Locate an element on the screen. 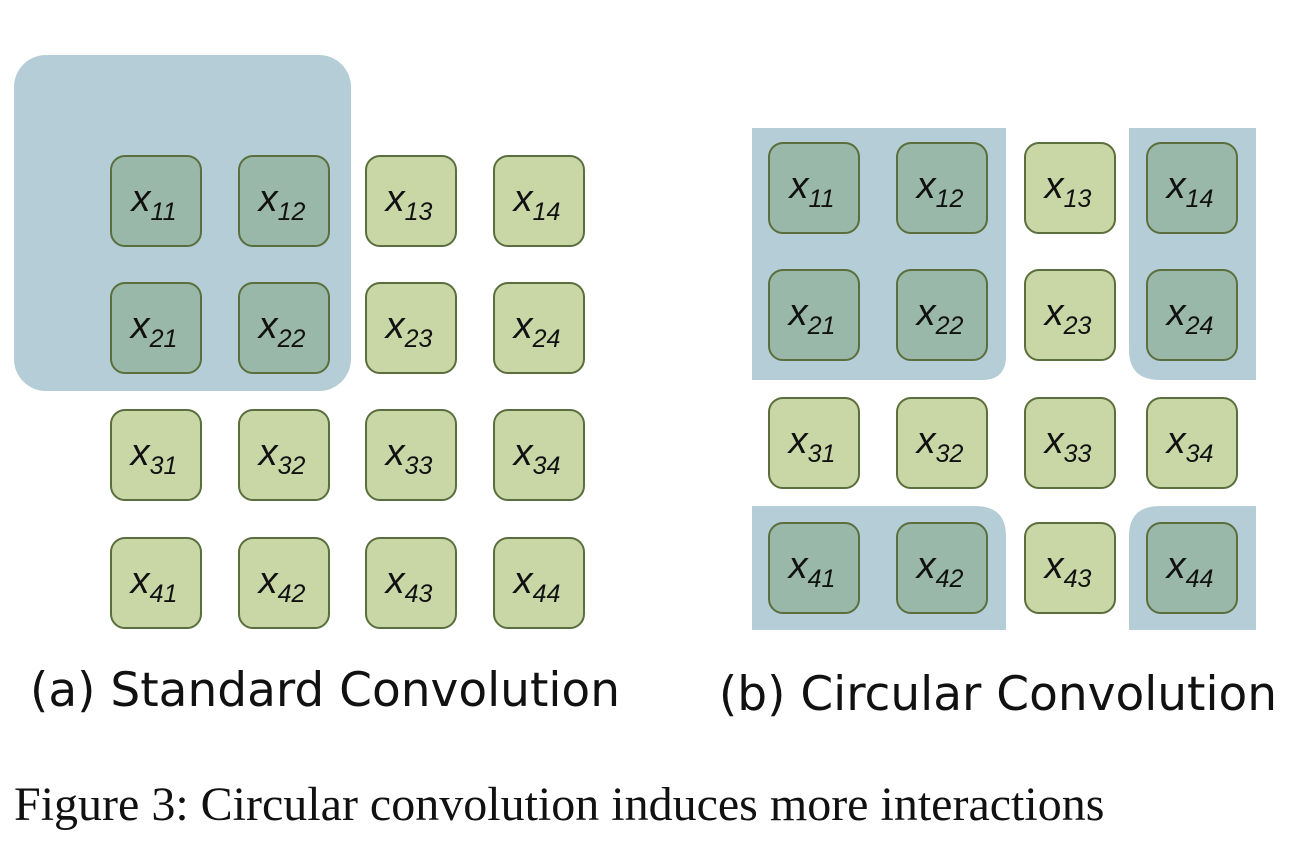 The width and height of the screenshot is (1314, 842). sub-caption-circular: (b) Circular Convolution is located at coordinates (998, 694).